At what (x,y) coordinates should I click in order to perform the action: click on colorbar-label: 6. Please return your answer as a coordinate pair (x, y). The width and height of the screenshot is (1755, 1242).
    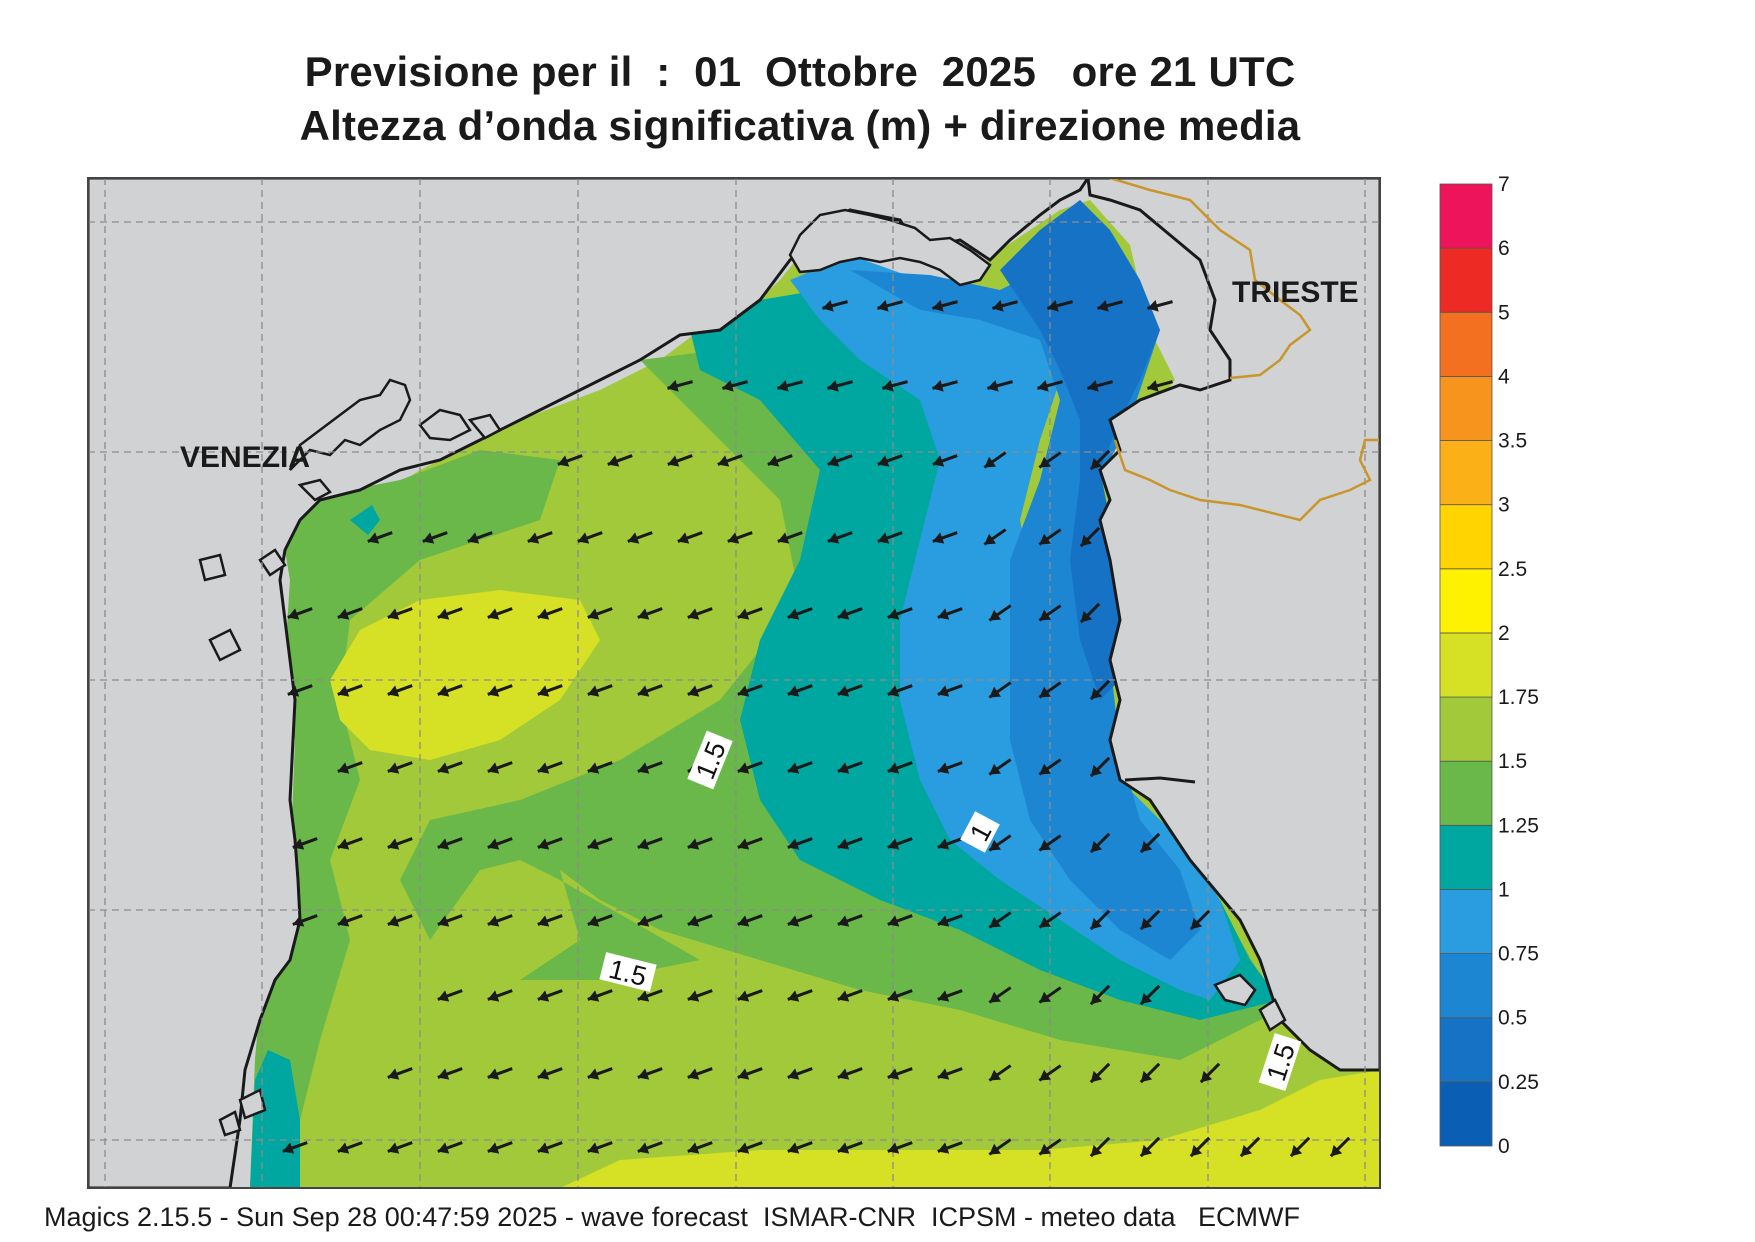
    Looking at the image, I should click on (1504, 248).